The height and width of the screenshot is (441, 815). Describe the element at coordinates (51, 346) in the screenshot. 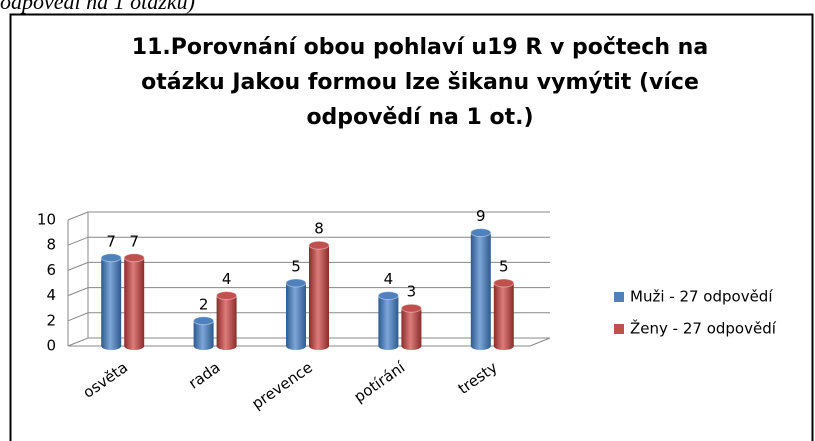

I see `y-tick-label: 0` at that location.